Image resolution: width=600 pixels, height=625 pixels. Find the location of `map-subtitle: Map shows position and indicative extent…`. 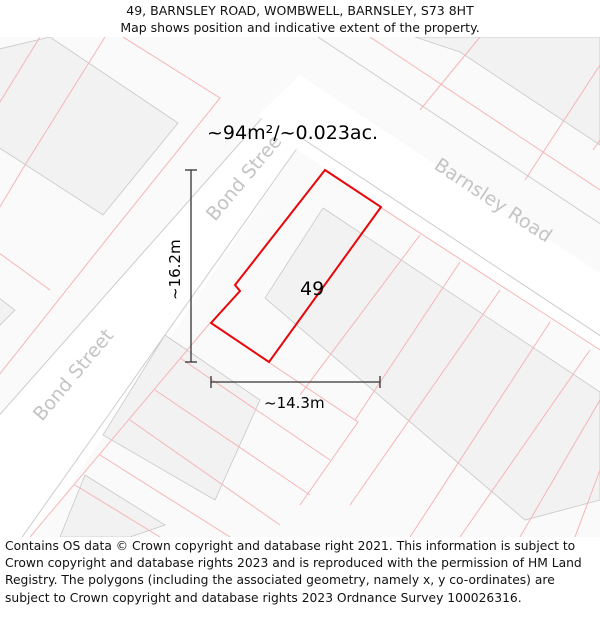

map-subtitle: Map shows position and indicative extent… is located at coordinates (300, 27).